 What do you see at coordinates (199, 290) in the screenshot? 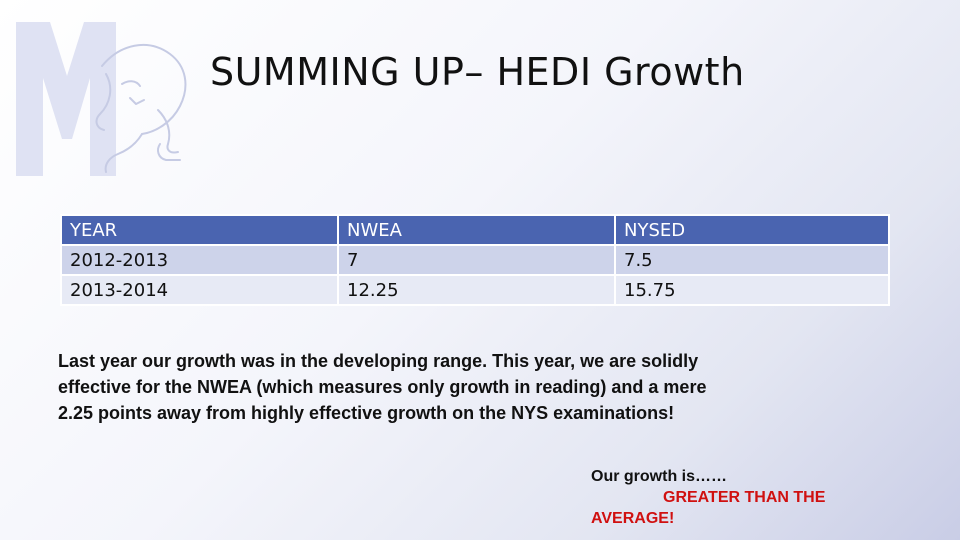
I see `cell-year: 2013-2014` at bounding box center [199, 290].